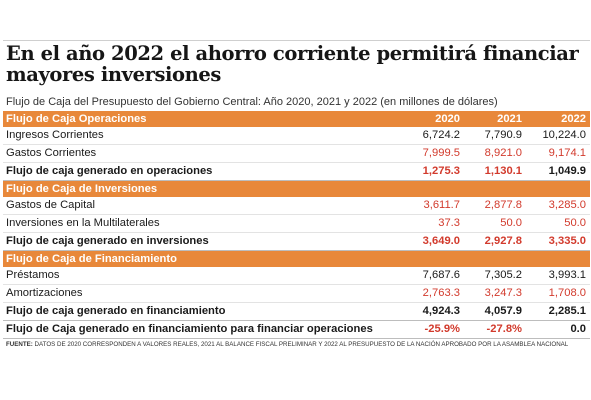 Image resolution: width=591 pixels, height=400 pixels. I want to click on cell-2021: 2,877.8, so click(495, 206).